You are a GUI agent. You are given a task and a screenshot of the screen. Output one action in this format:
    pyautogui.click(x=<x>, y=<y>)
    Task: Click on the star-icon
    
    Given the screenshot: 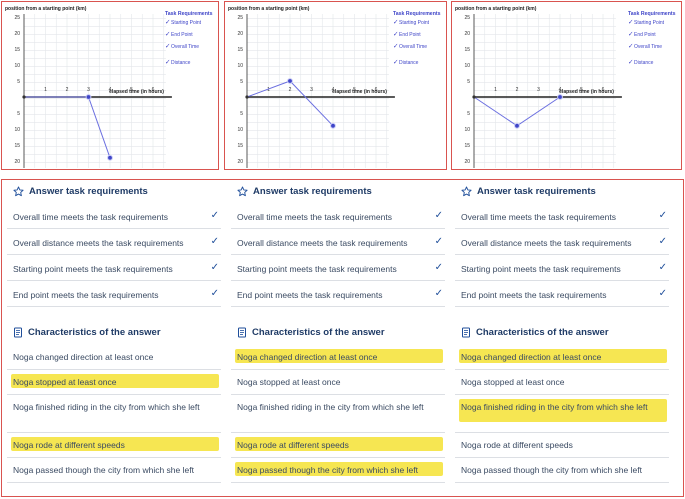 What is the action you would take?
    pyautogui.click(x=242, y=191)
    